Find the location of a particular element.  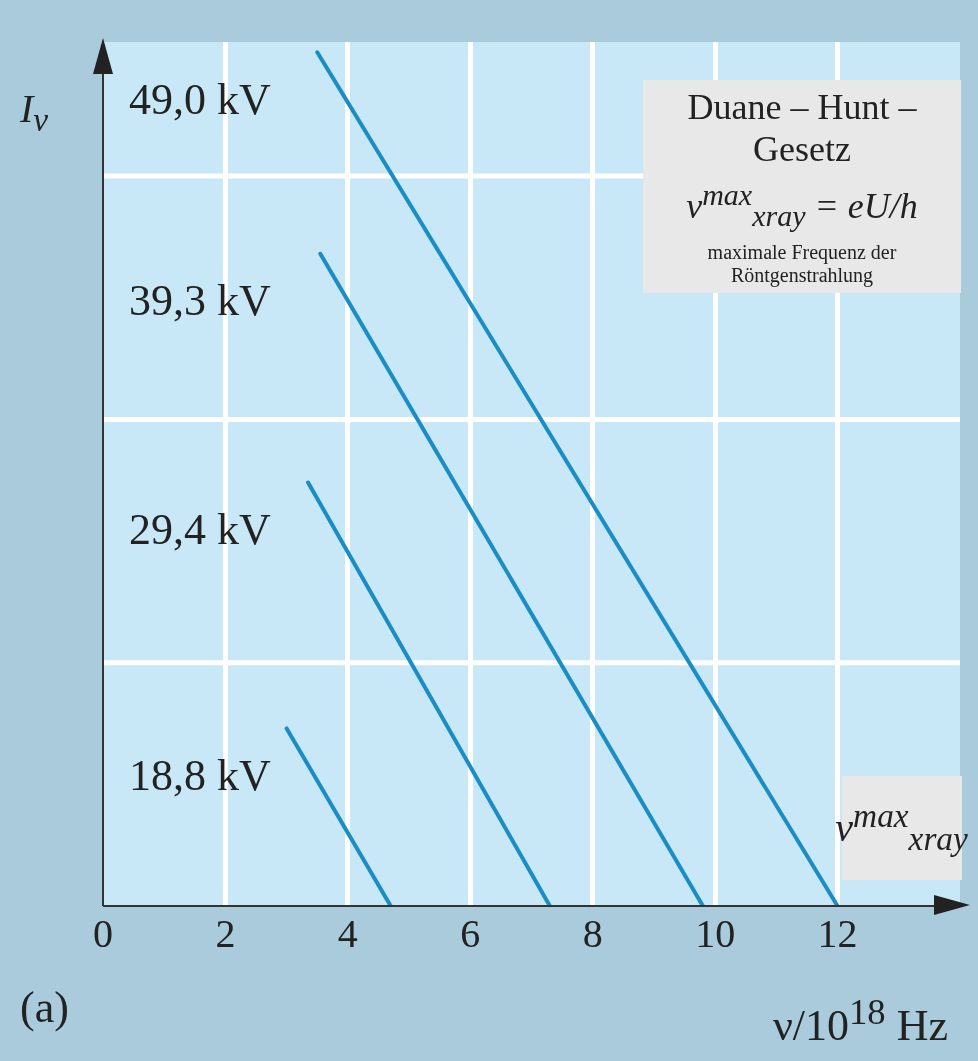

y-axis-title: I$_{ν}$ is located at coordinates (34, 112).